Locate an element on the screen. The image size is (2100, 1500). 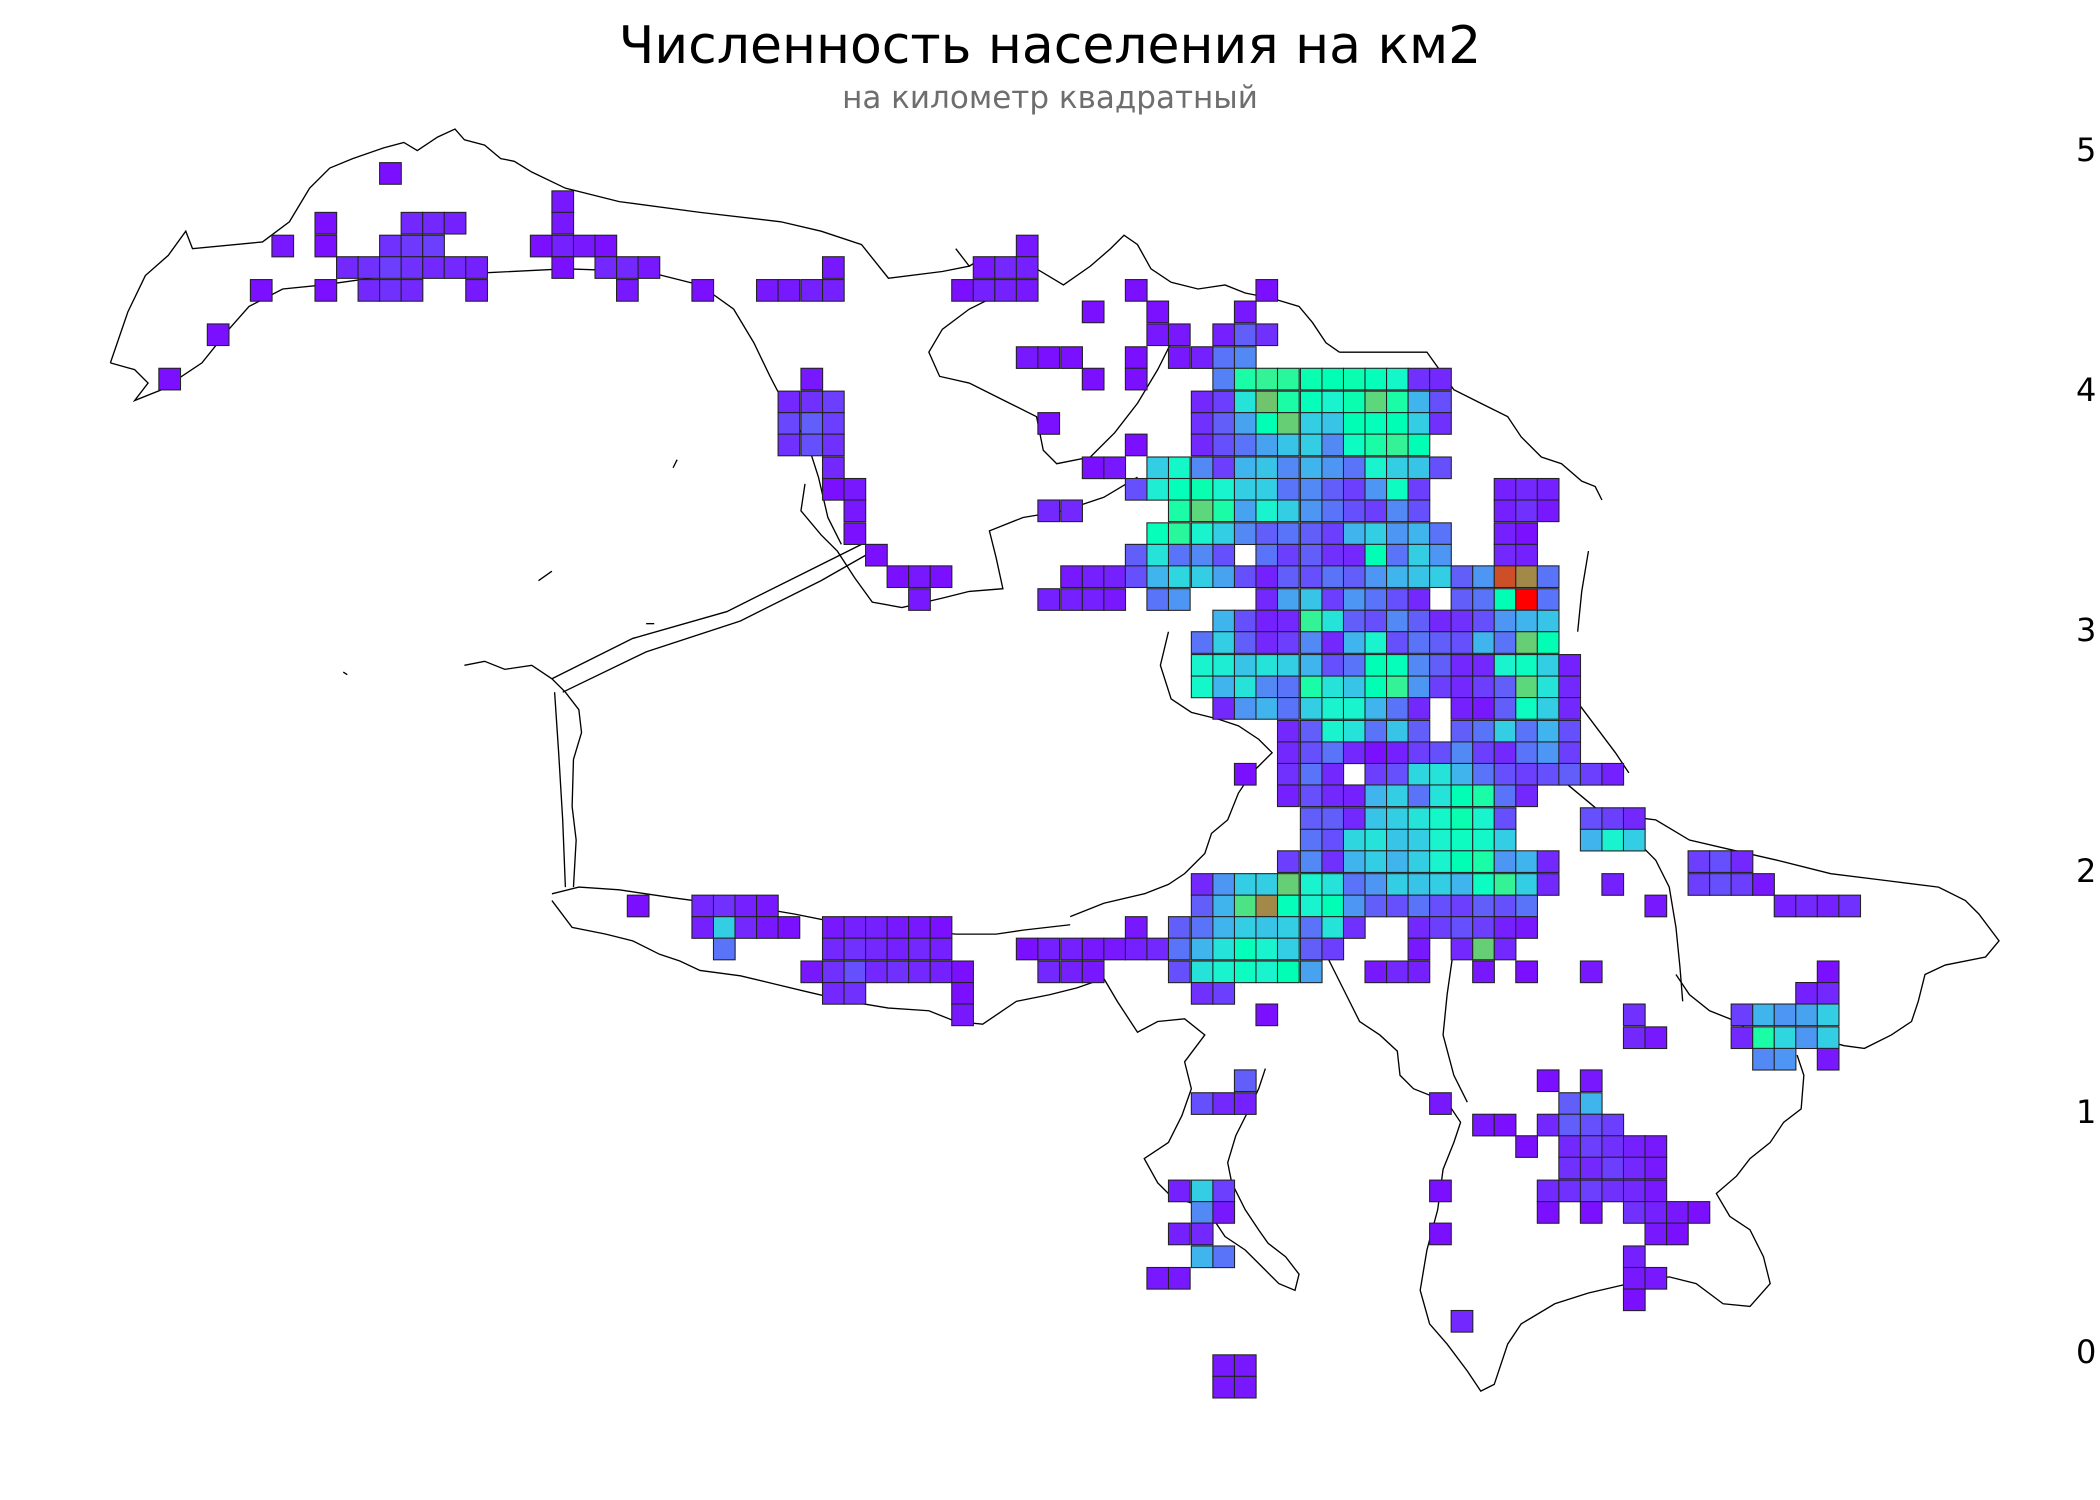
map-title: Численность населения на км2 is located at coordinates (1050, 46).